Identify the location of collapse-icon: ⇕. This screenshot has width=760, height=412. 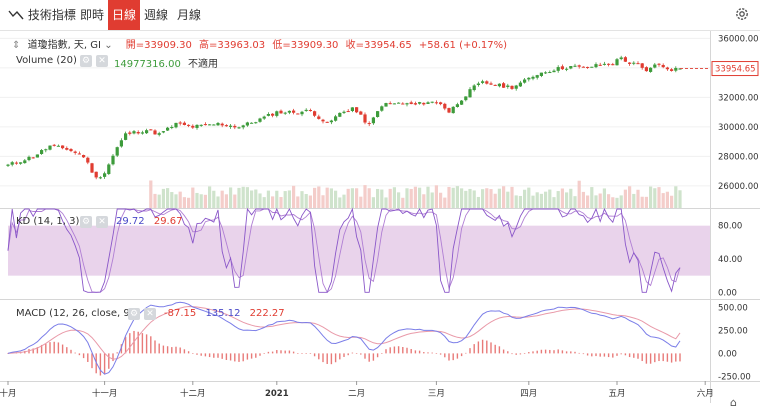
(16, 45).